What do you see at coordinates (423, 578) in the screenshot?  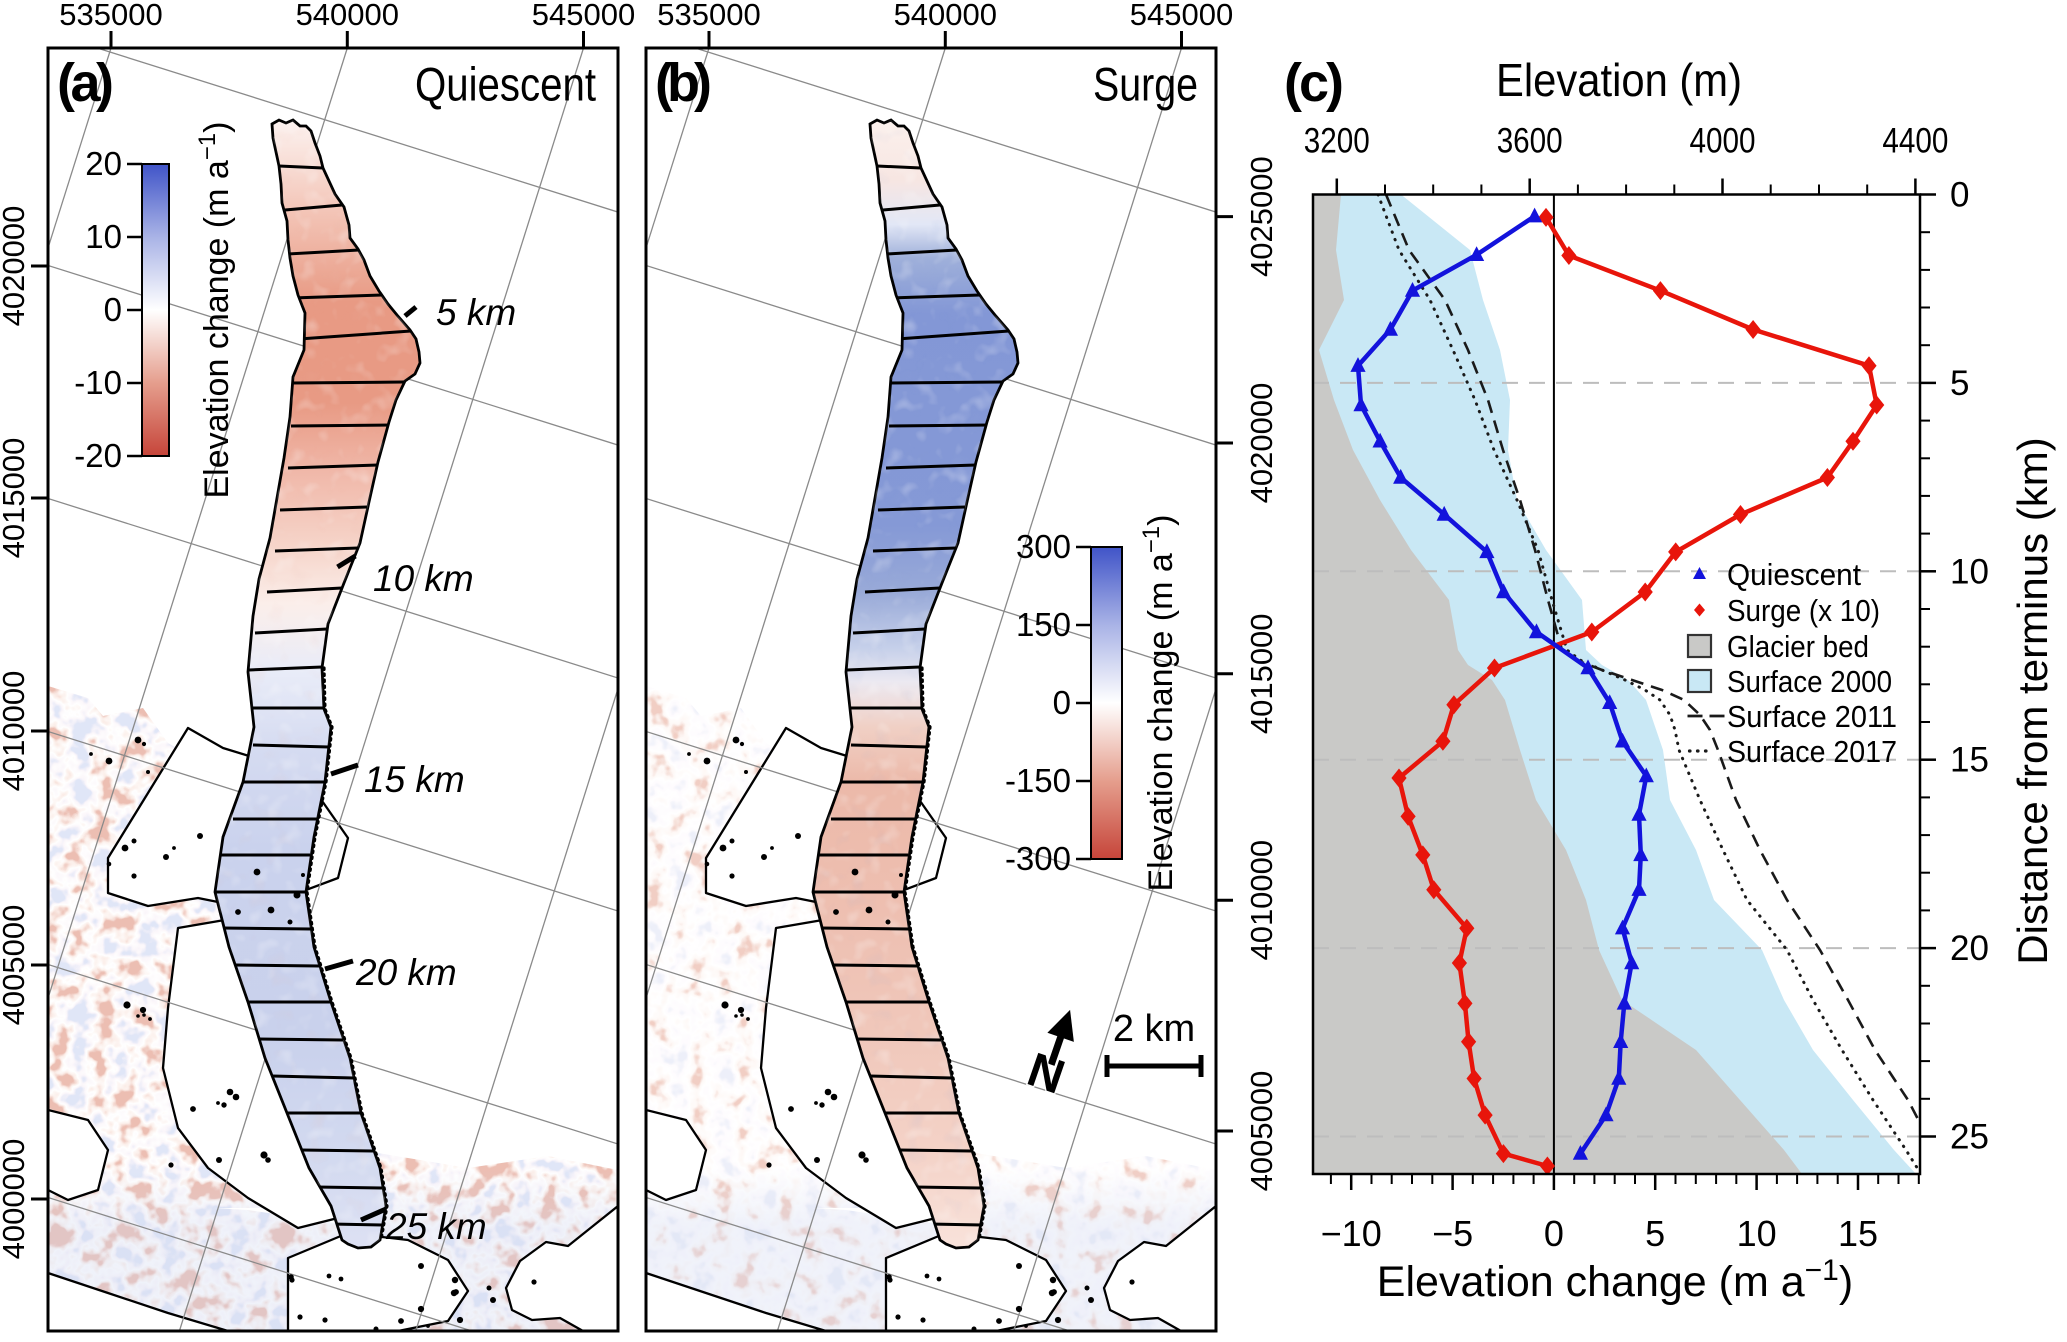 I see `svg-text: 10 km` at bounding box center [423, 578].